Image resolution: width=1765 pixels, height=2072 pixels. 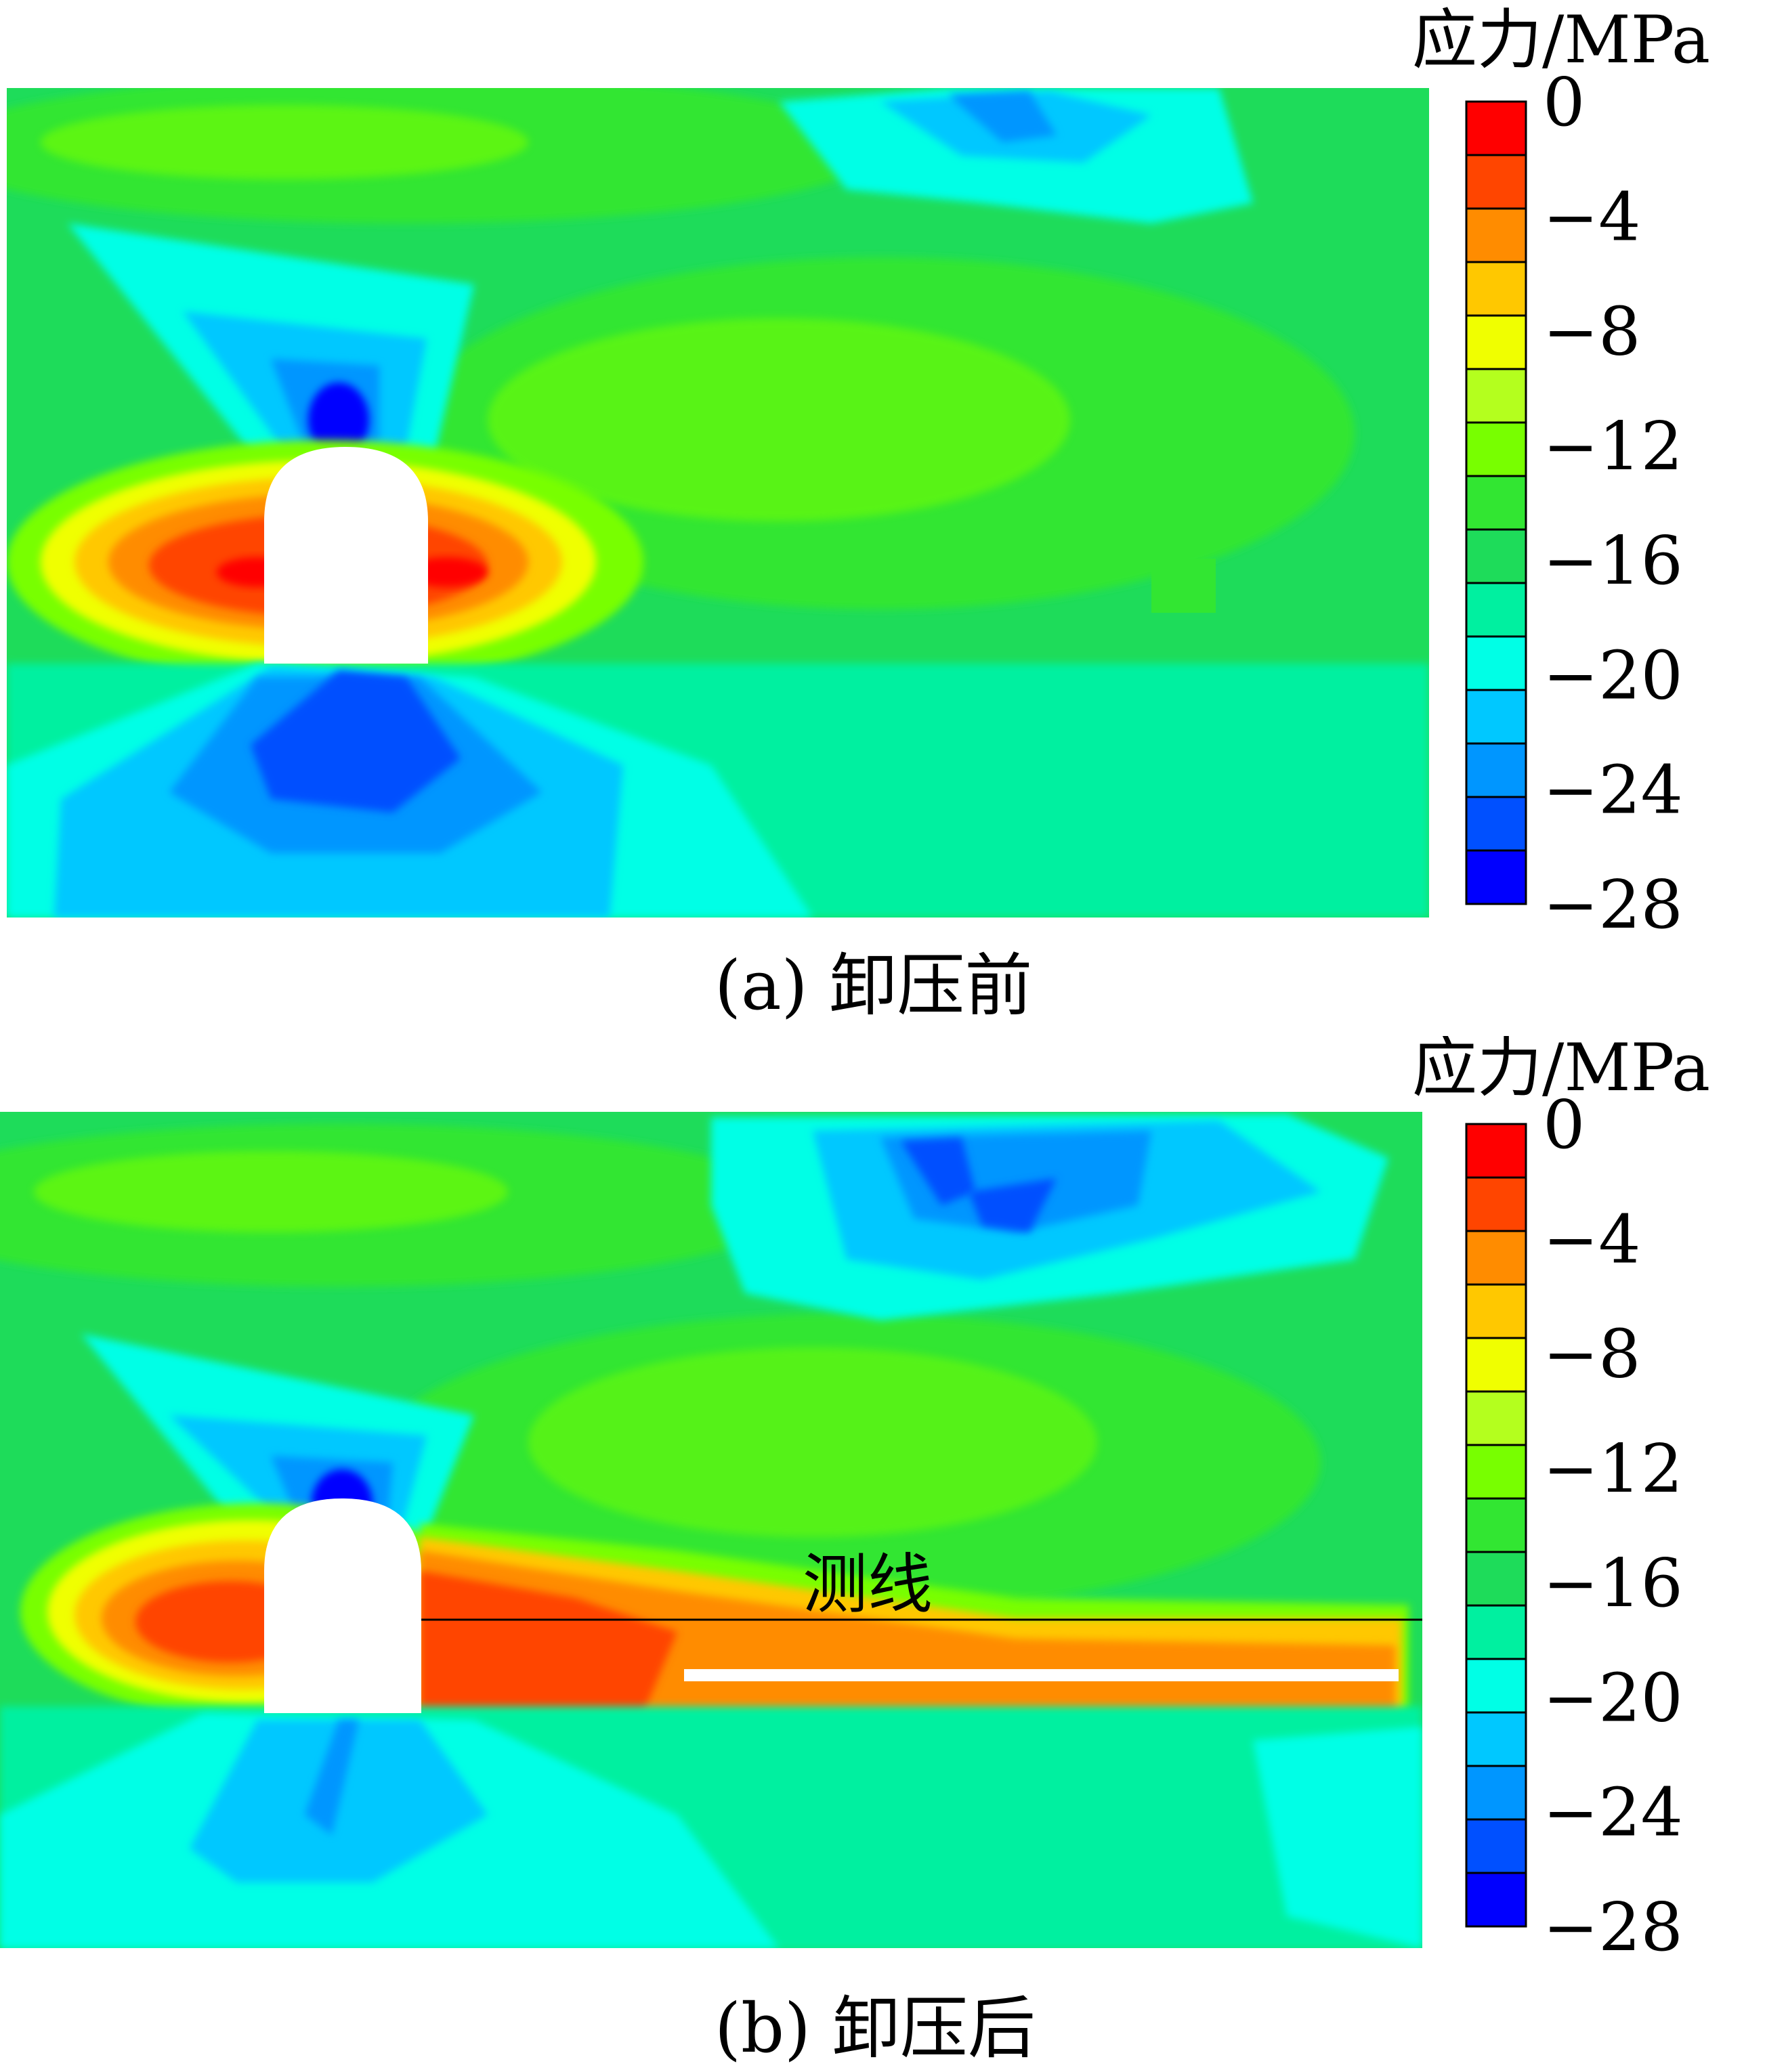 What do you see at coordinates (875, 2028) in the screenshot?
I see `caption-b: (b) 卸压后` at bounding box center [875, 2028].